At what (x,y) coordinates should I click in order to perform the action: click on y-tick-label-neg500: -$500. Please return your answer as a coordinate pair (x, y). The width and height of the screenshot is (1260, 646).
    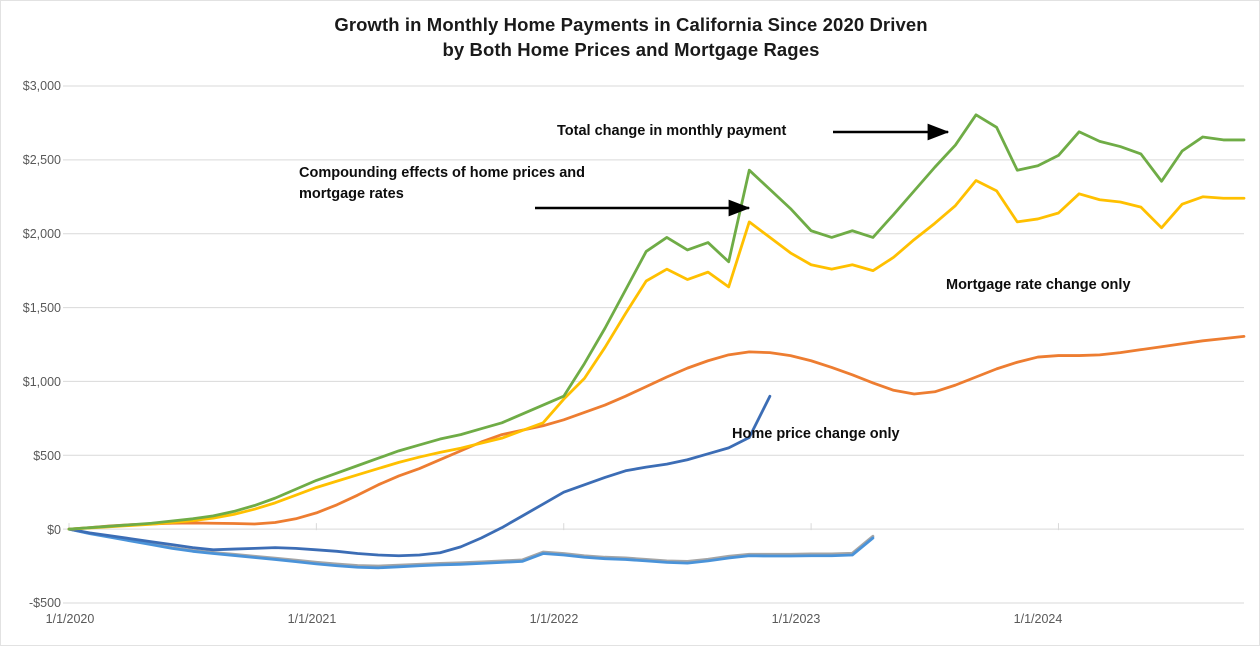
    Looking at the image, I should click on (45, 603).